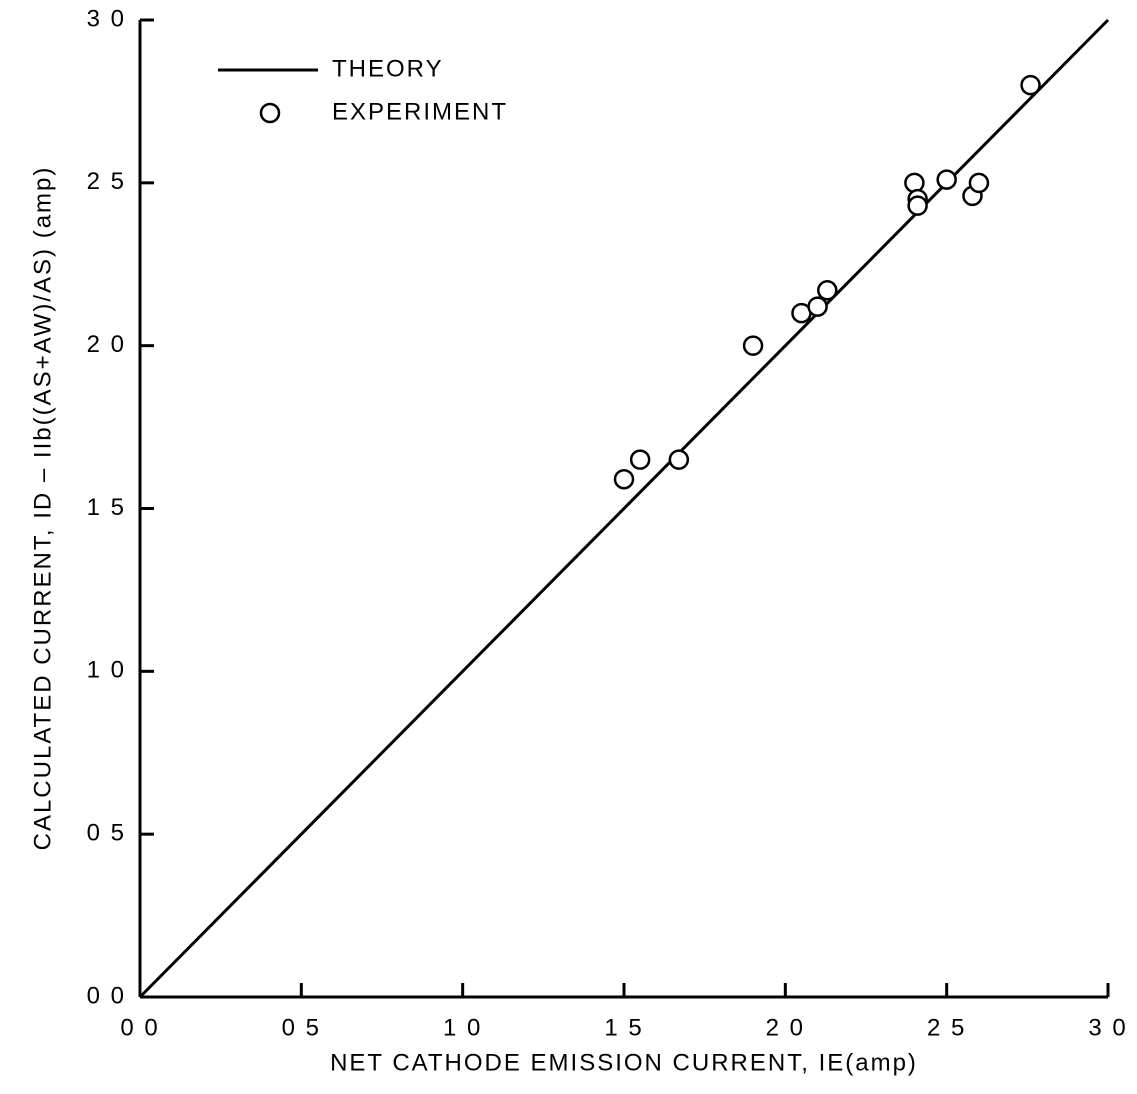 This screenshot has height=1094, width=1137. What do you see at coordinates (106, 344) in the screenshot?
I see `y-tick-label: 2 0` at bounding box center [106, 344].